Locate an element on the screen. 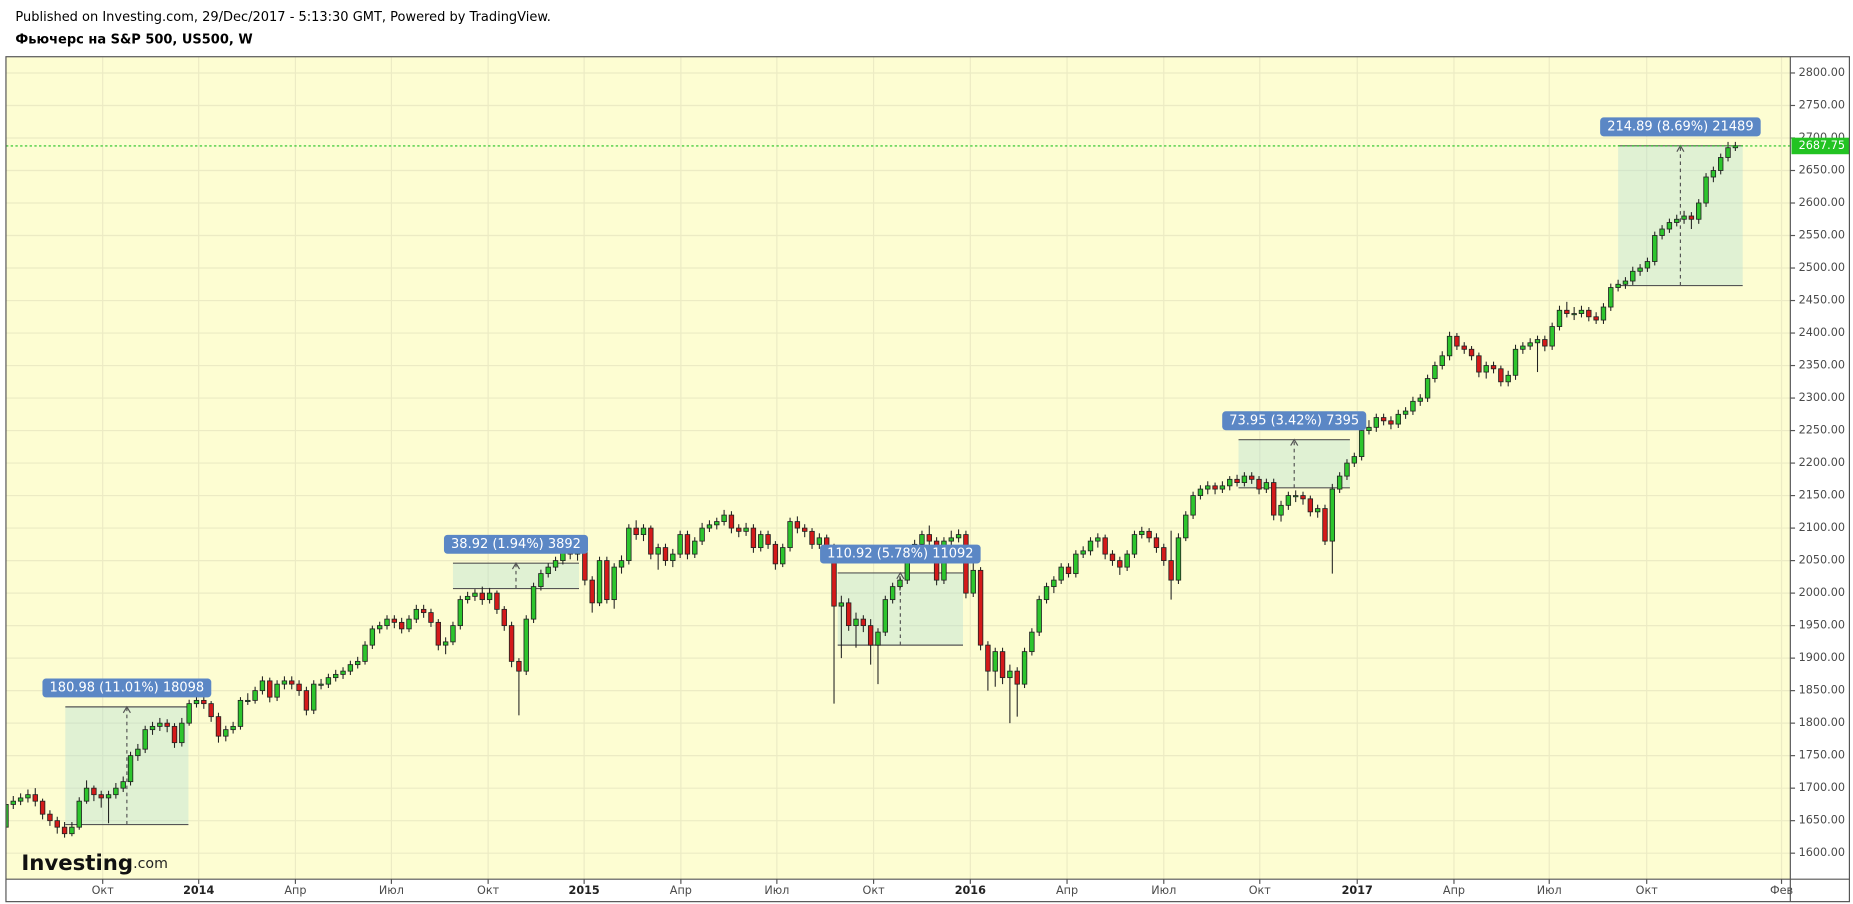  logo-suffix: .com is located at coordinates (150, 864).